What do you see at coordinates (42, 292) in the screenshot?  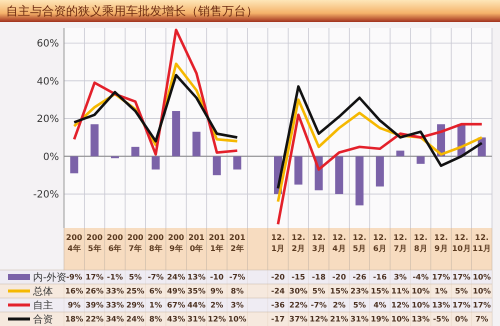 I see `legend-label: 总体` at bounding box center [42, 292].